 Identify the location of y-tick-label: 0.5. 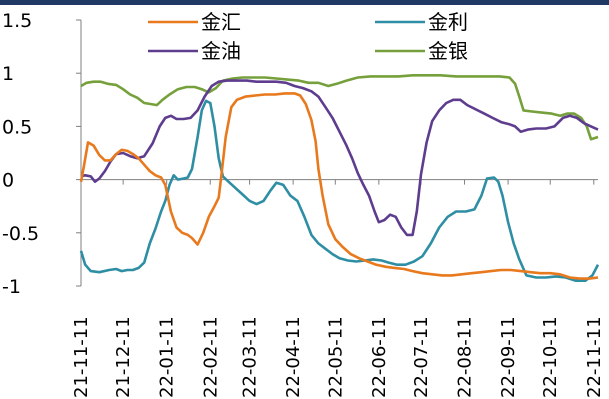
(17, 127).